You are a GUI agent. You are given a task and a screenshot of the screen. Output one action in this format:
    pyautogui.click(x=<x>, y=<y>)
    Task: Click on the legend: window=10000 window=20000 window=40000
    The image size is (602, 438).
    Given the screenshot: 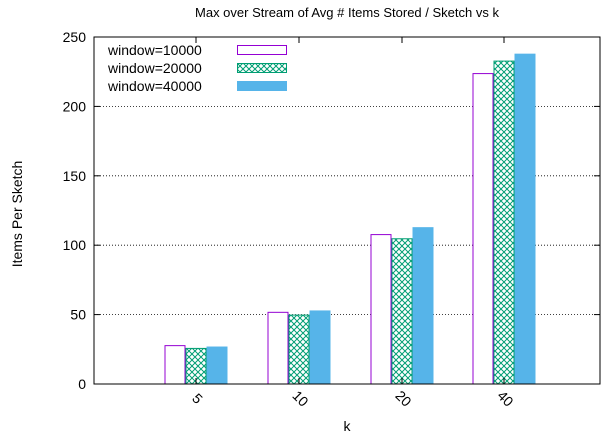 What is the action you would take?
    pyautogui.click(x=197, y=68)
    